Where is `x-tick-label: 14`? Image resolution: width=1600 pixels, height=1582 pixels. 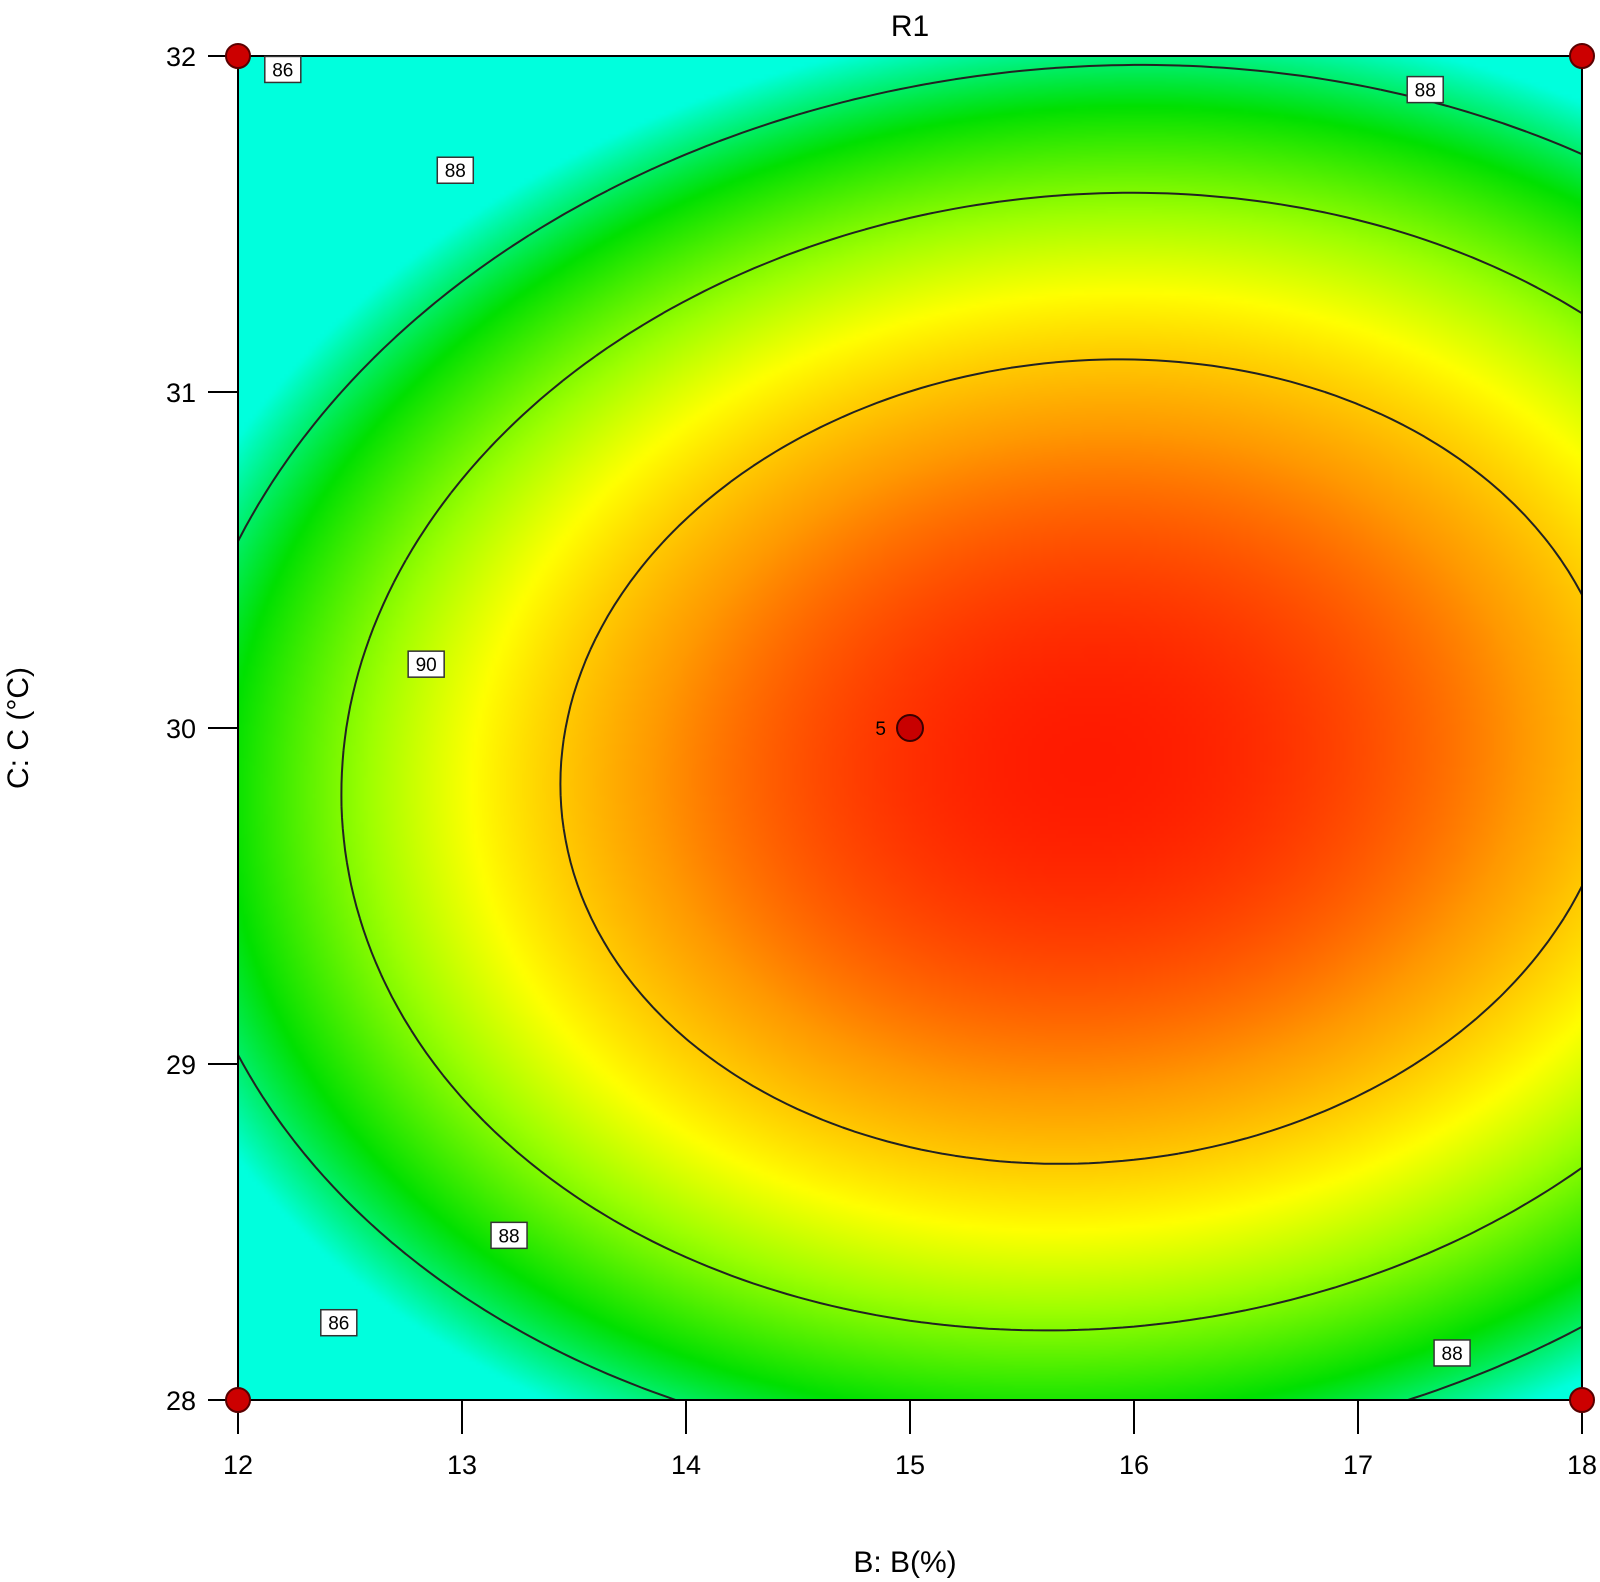
x-tick-label: 14 is located at coordinates (686, 1465).